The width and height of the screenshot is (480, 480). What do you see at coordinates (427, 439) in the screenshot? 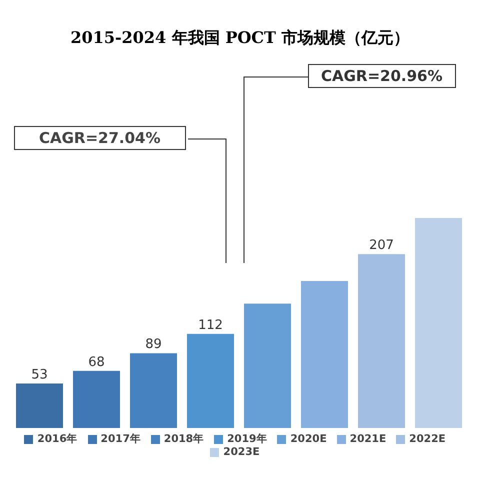
I see `legend-label: 2022E` at bounding box center [427, 439].